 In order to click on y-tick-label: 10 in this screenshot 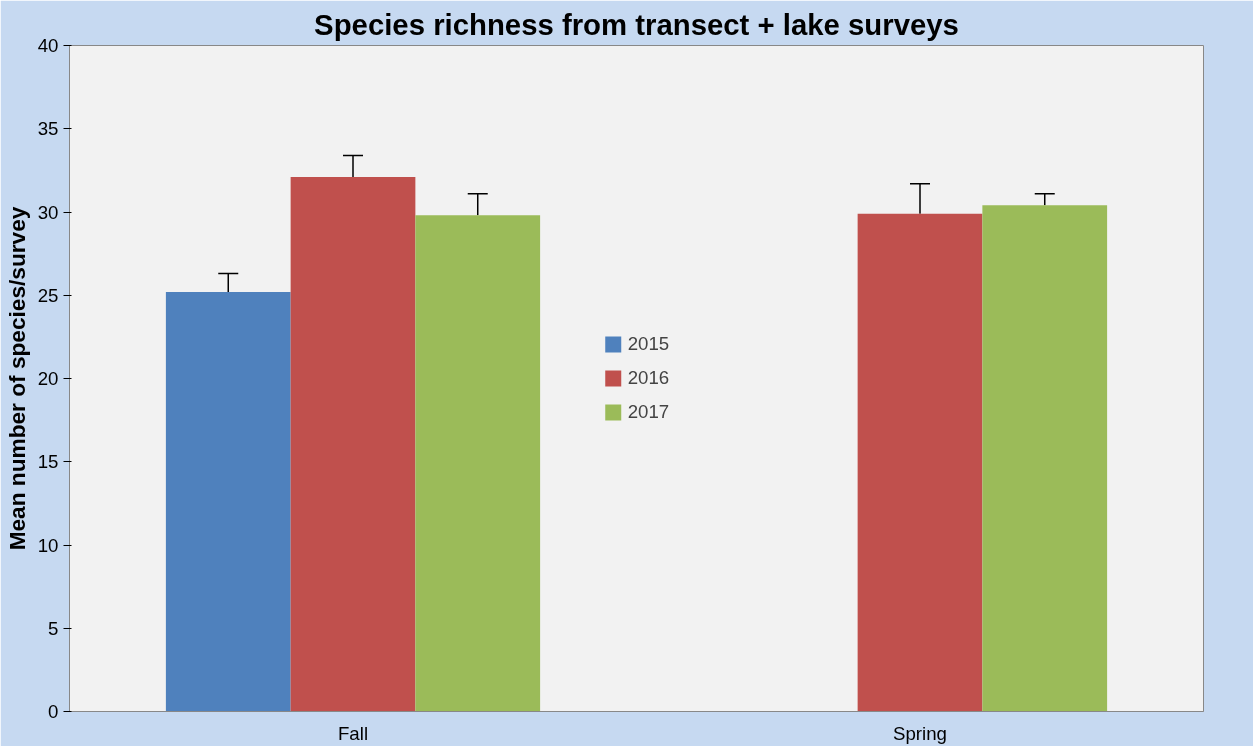, I will do `click(48, 545)`.